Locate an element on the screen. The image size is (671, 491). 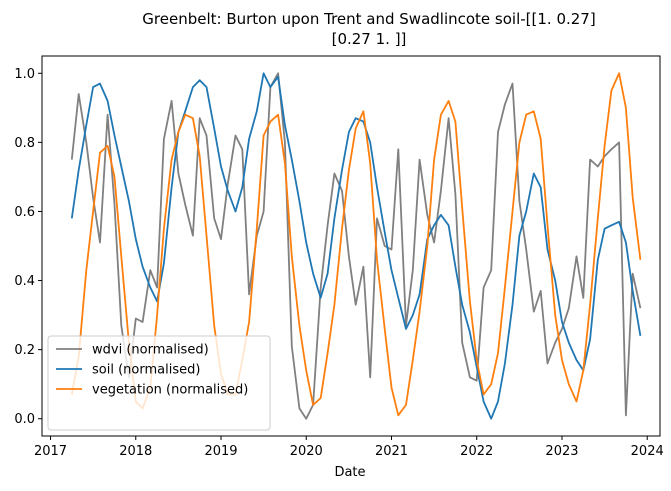
x-tick-label: 2019 is located at coordinates (220, 451).